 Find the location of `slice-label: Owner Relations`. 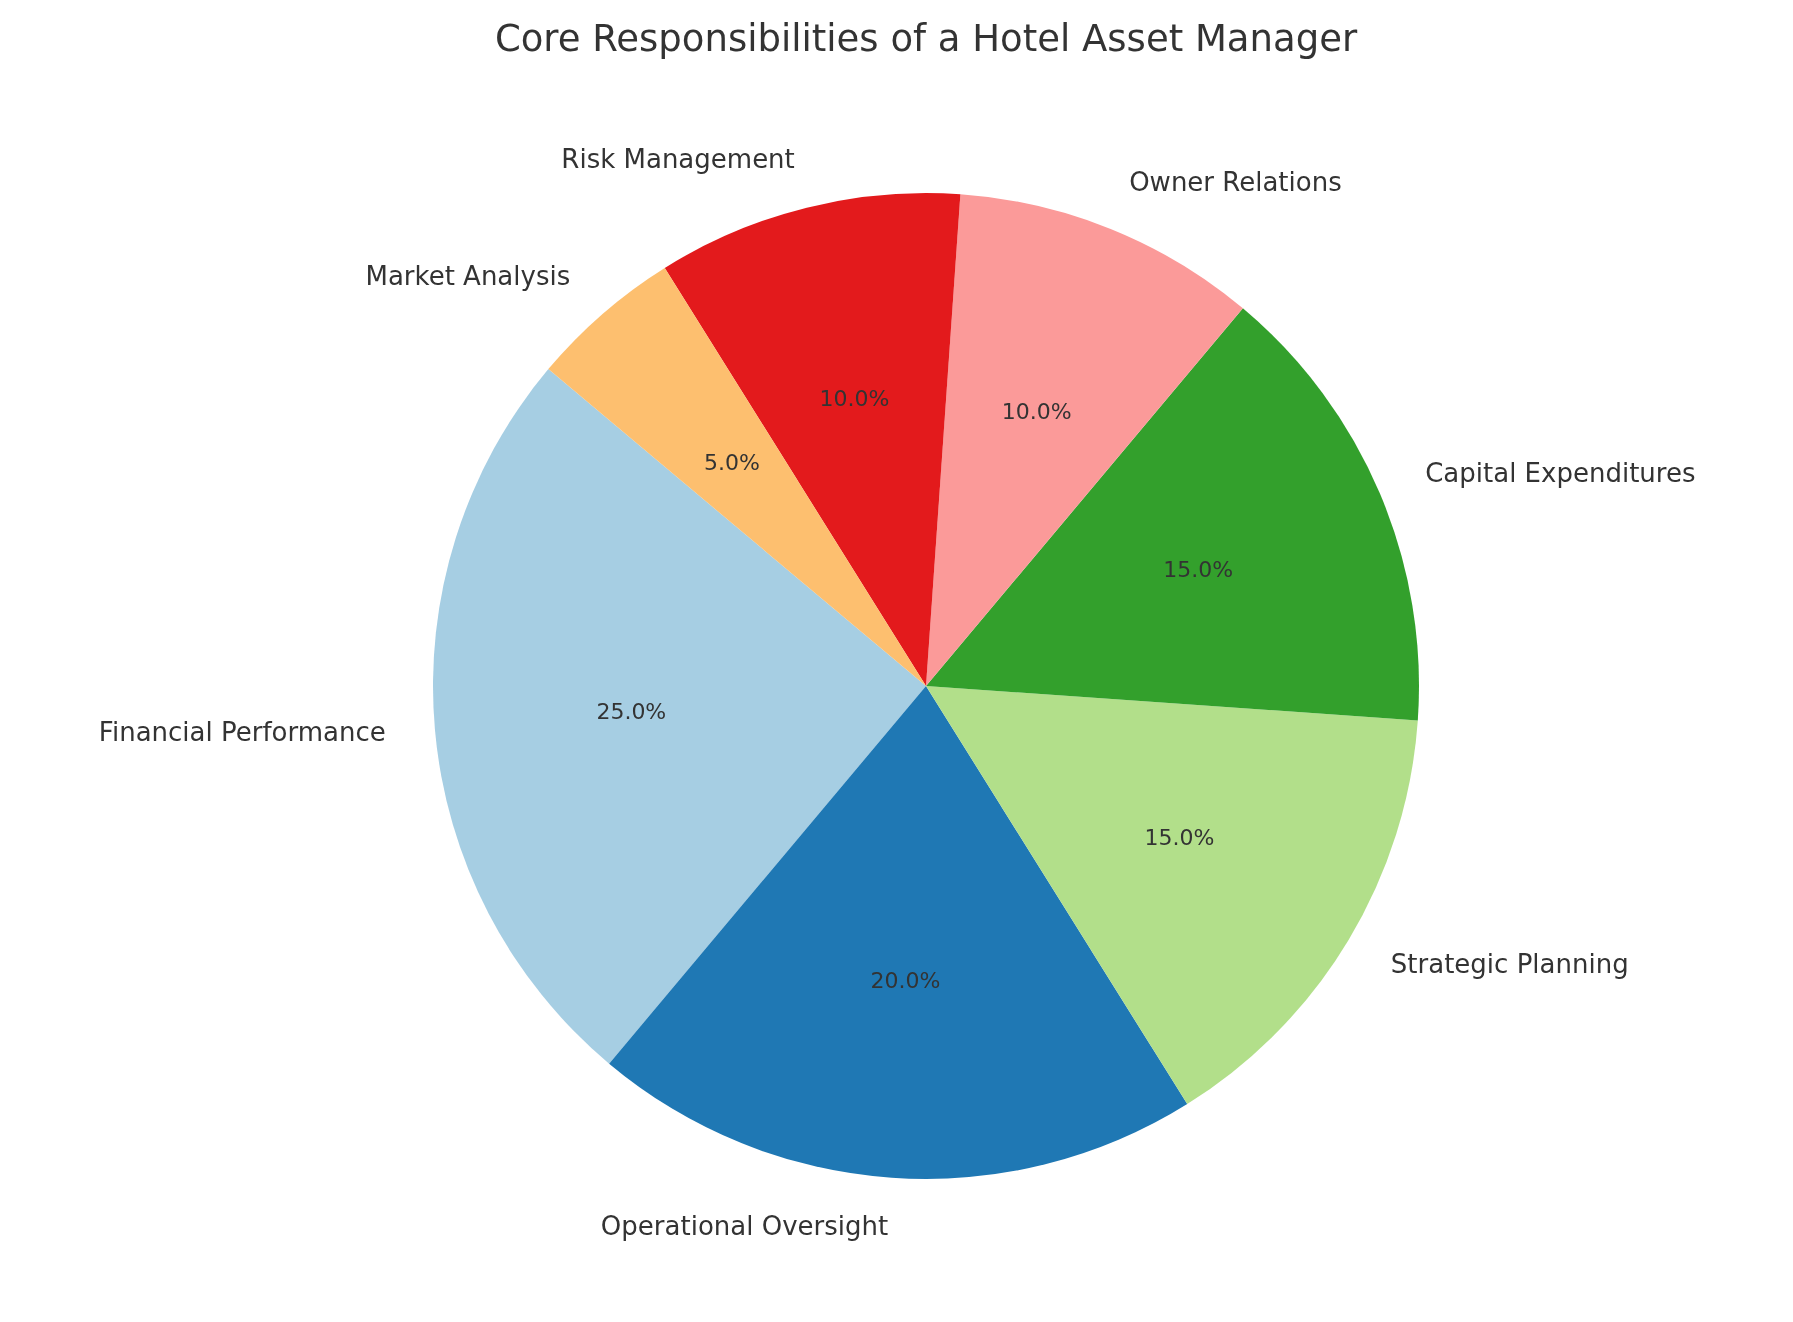

slice-label: Owner Relations is located at coordinates (1235, 182).